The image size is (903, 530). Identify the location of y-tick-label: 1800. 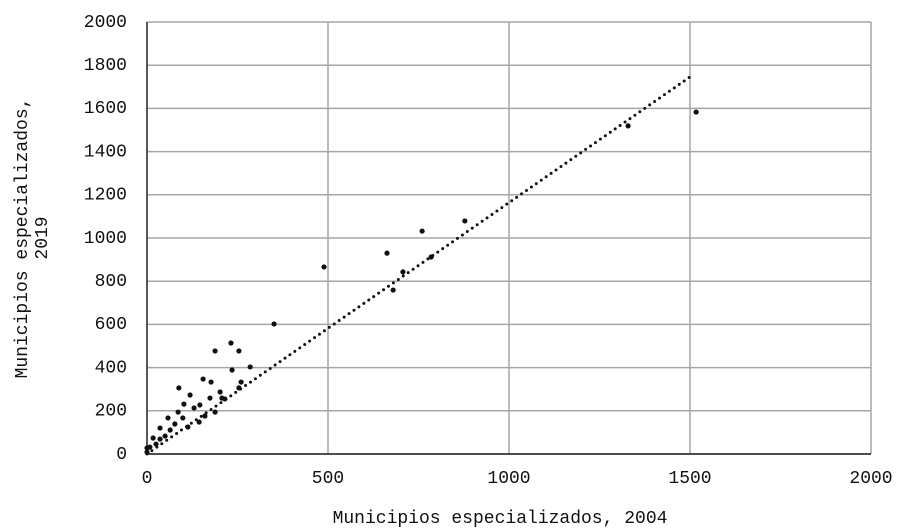
(105, 66).